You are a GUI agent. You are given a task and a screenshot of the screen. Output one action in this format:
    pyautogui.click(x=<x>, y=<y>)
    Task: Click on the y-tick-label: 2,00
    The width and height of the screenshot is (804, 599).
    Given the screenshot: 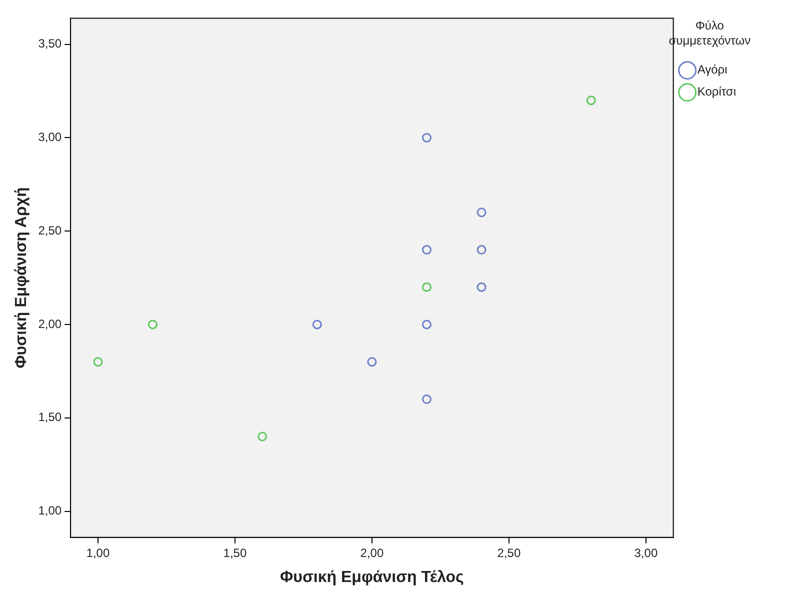 What is the action you would take?
    pyautogui.click(x=50, y=323)
    